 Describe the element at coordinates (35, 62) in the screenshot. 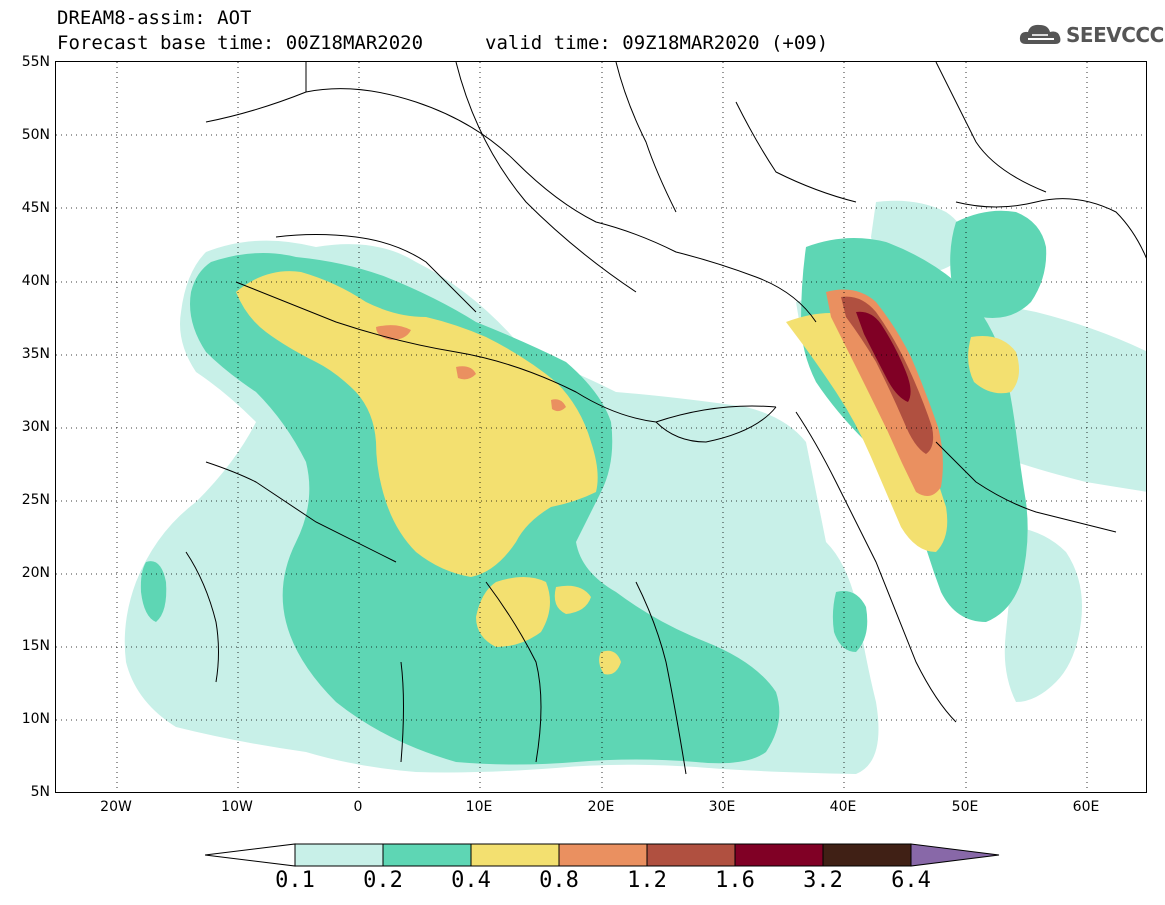

I see `lat-label-55n: 55N` at that location.